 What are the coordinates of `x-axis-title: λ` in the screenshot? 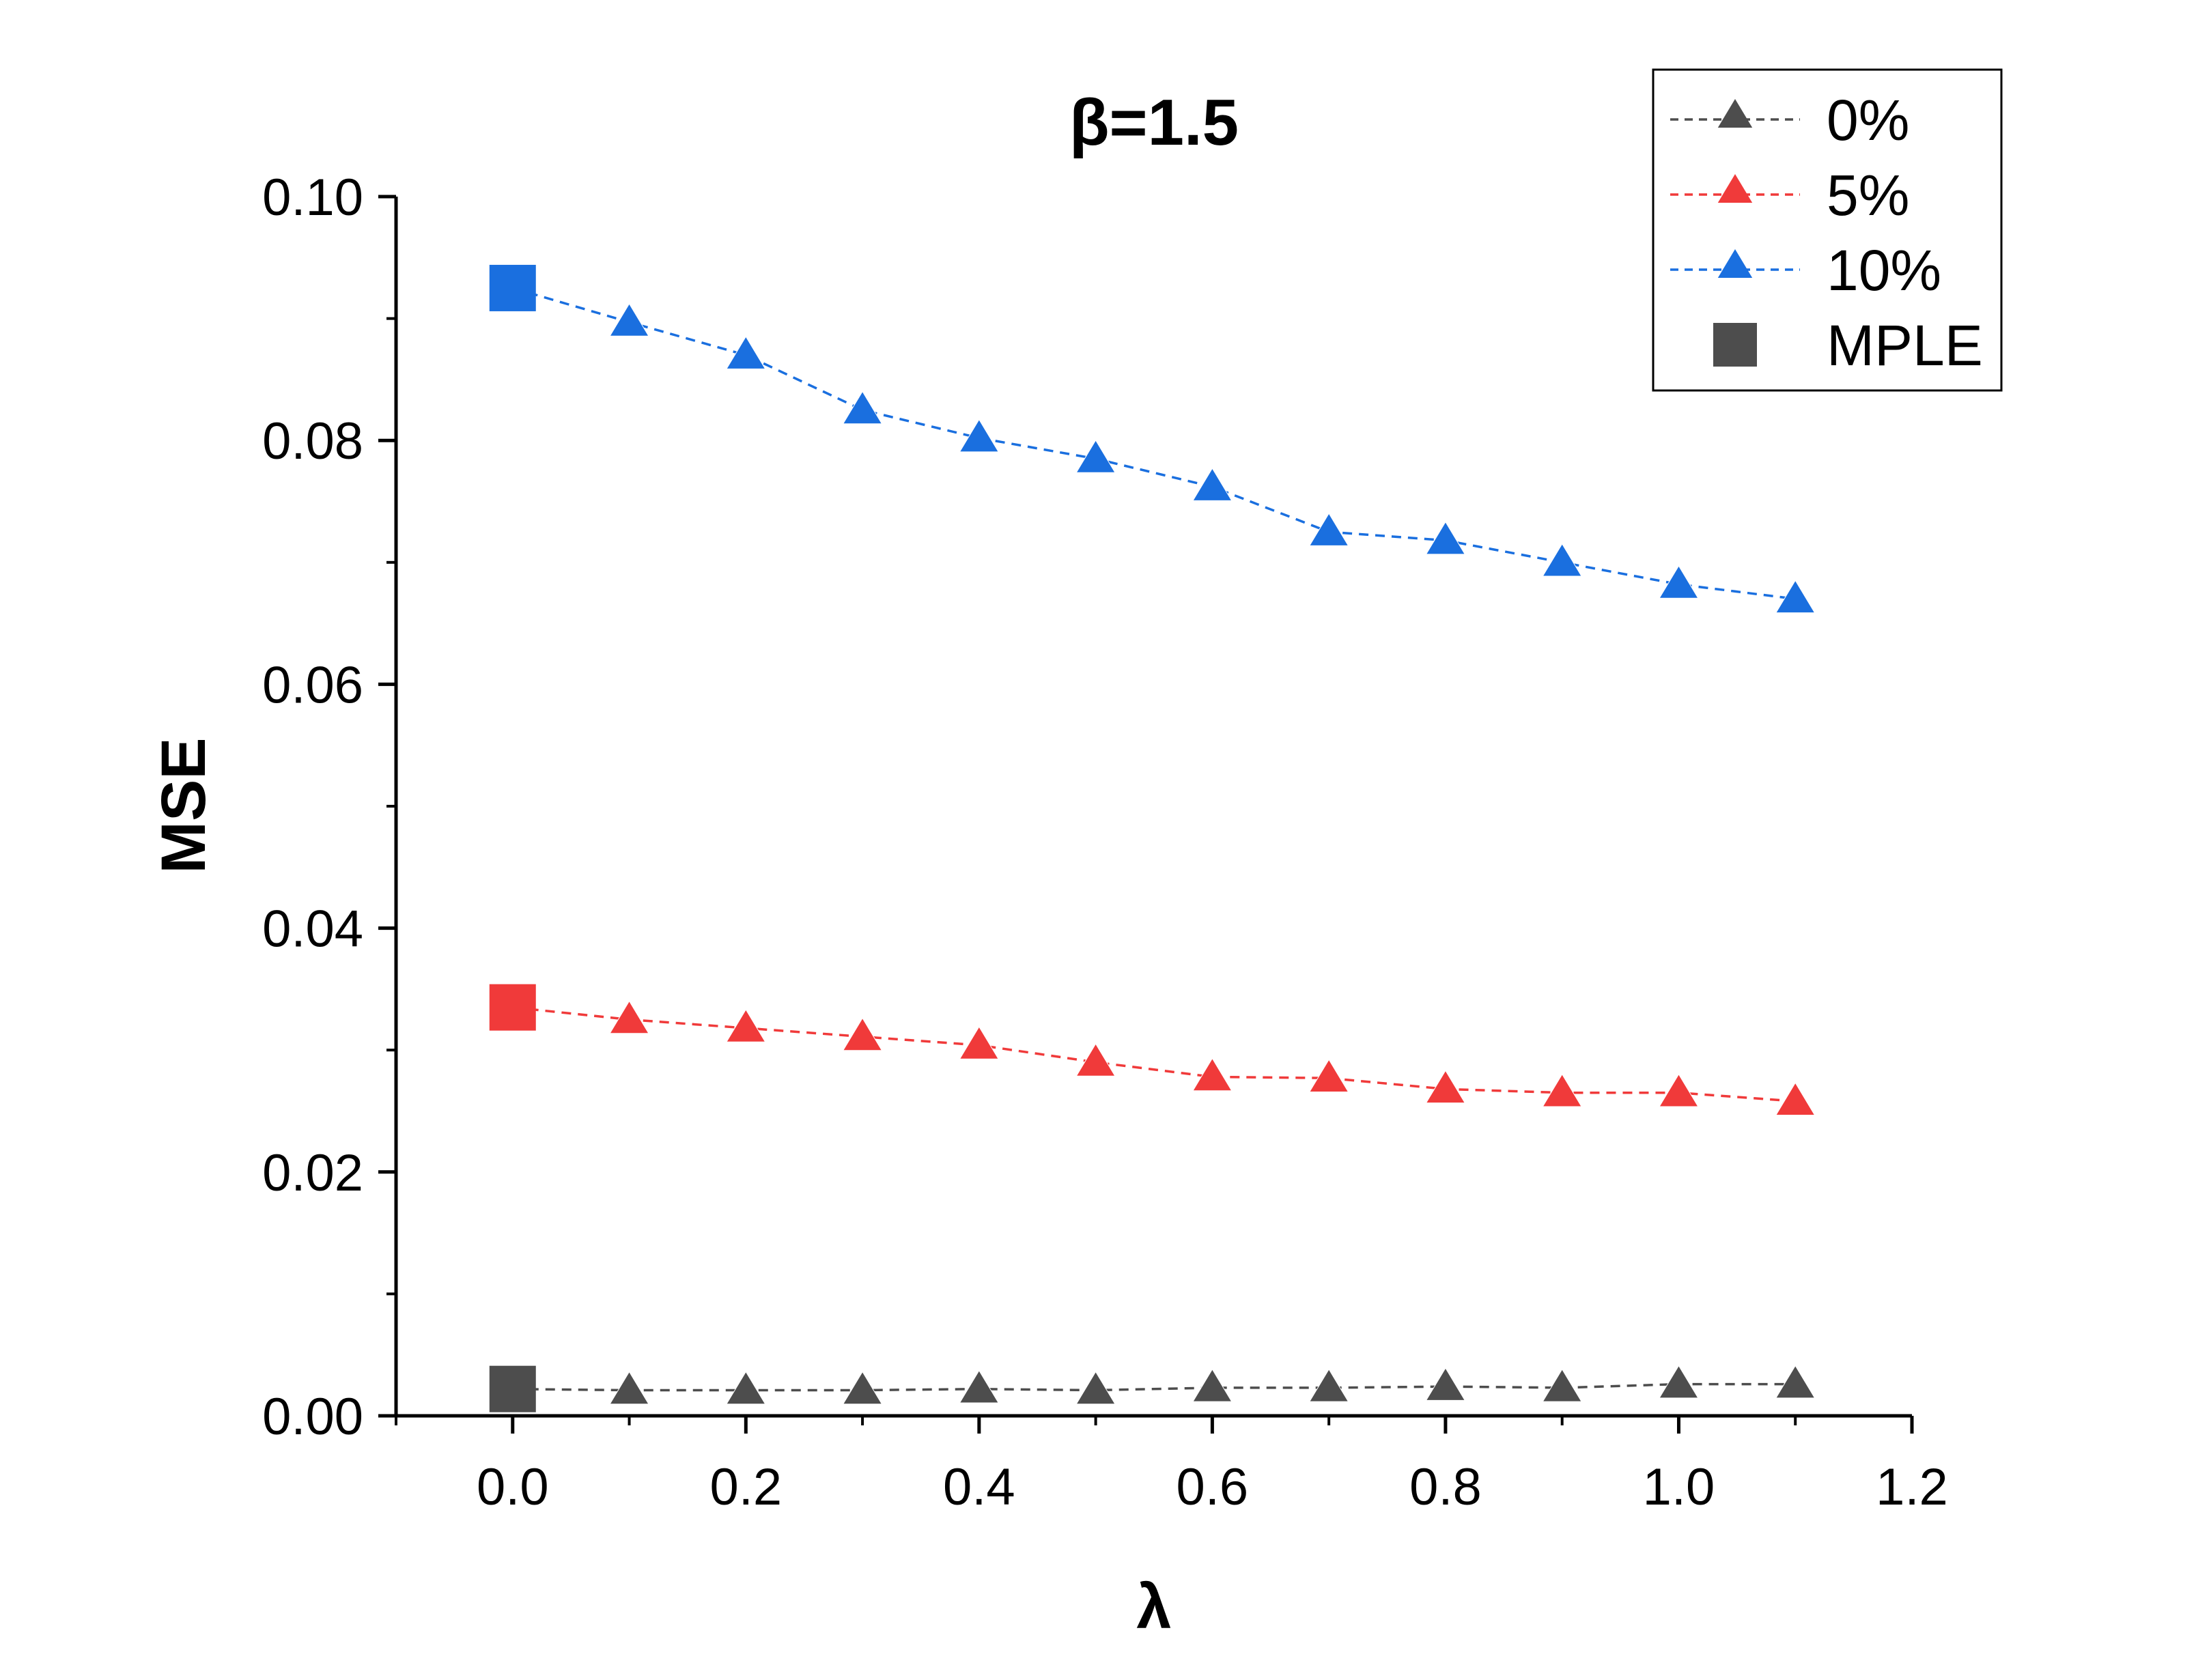 It's located at (1154, 1607).